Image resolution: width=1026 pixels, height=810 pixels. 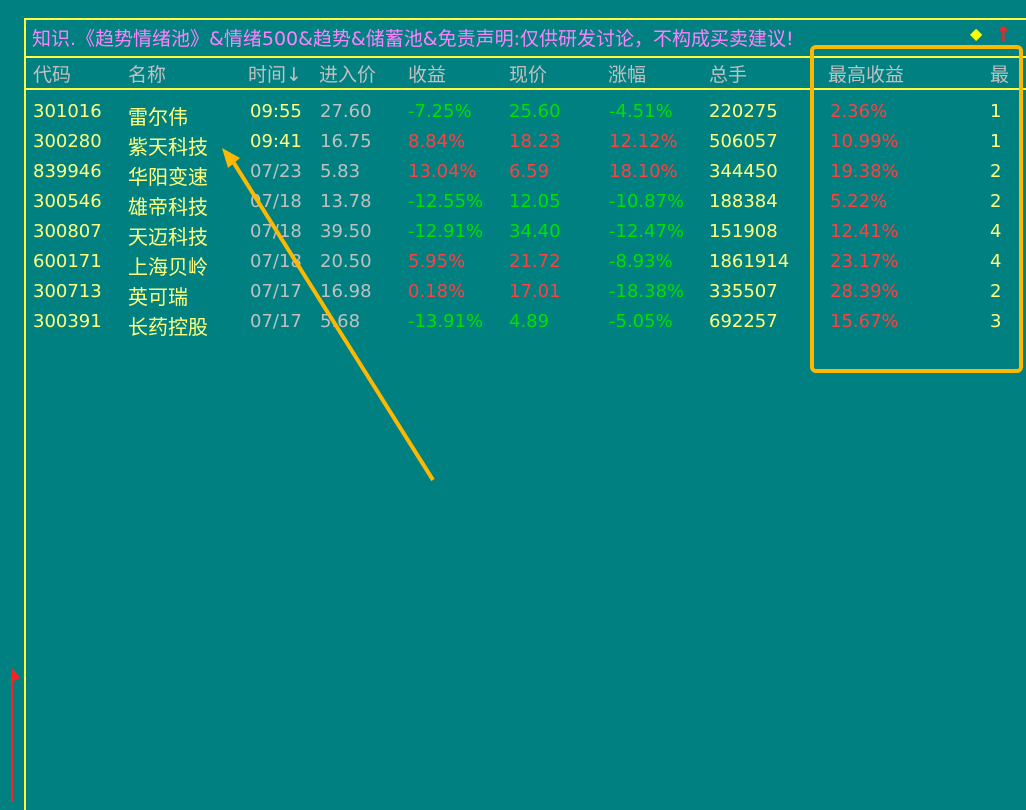 What do you see at coordinates (168, 267) in the screenshot?
I see `cell-name: 上海贝岭` at bounding box center [168, 267].